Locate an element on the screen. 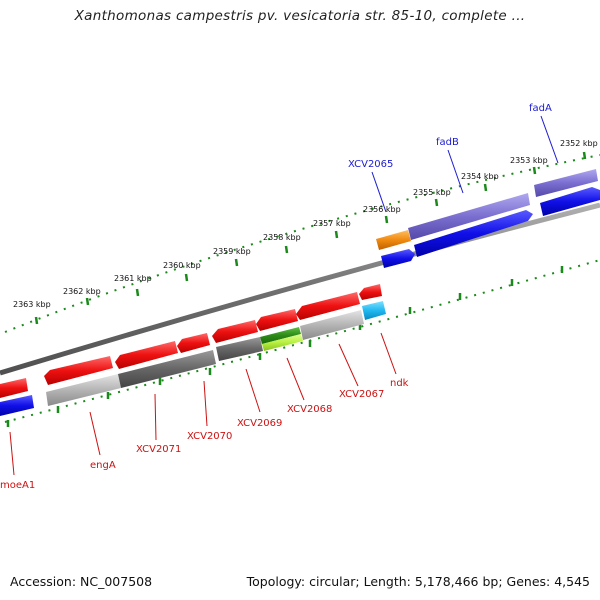  tick-label: 2359 kbp is located at coordinates (232, 251).